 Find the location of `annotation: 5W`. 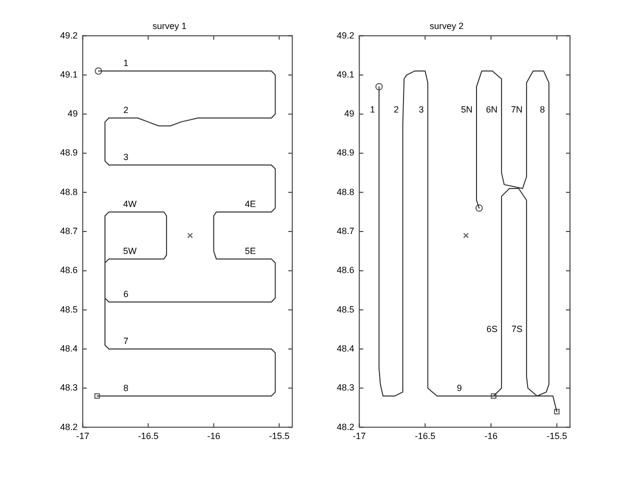

annotation: 5W is located at coordinates (130, 251).